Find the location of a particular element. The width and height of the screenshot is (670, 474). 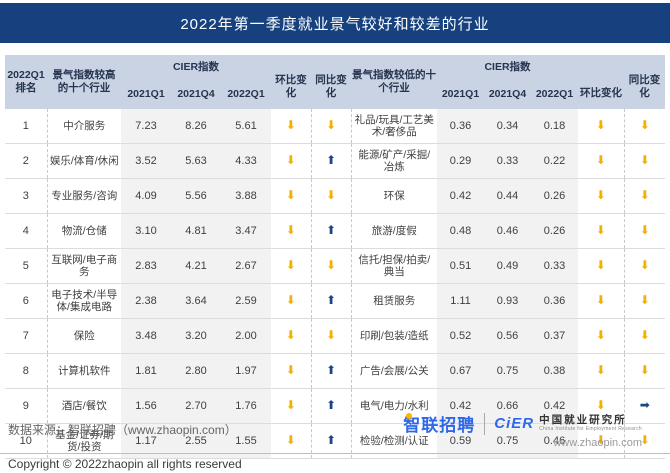

industry-cell: 酒店/餐饮 is located at coordinates (83, 406).